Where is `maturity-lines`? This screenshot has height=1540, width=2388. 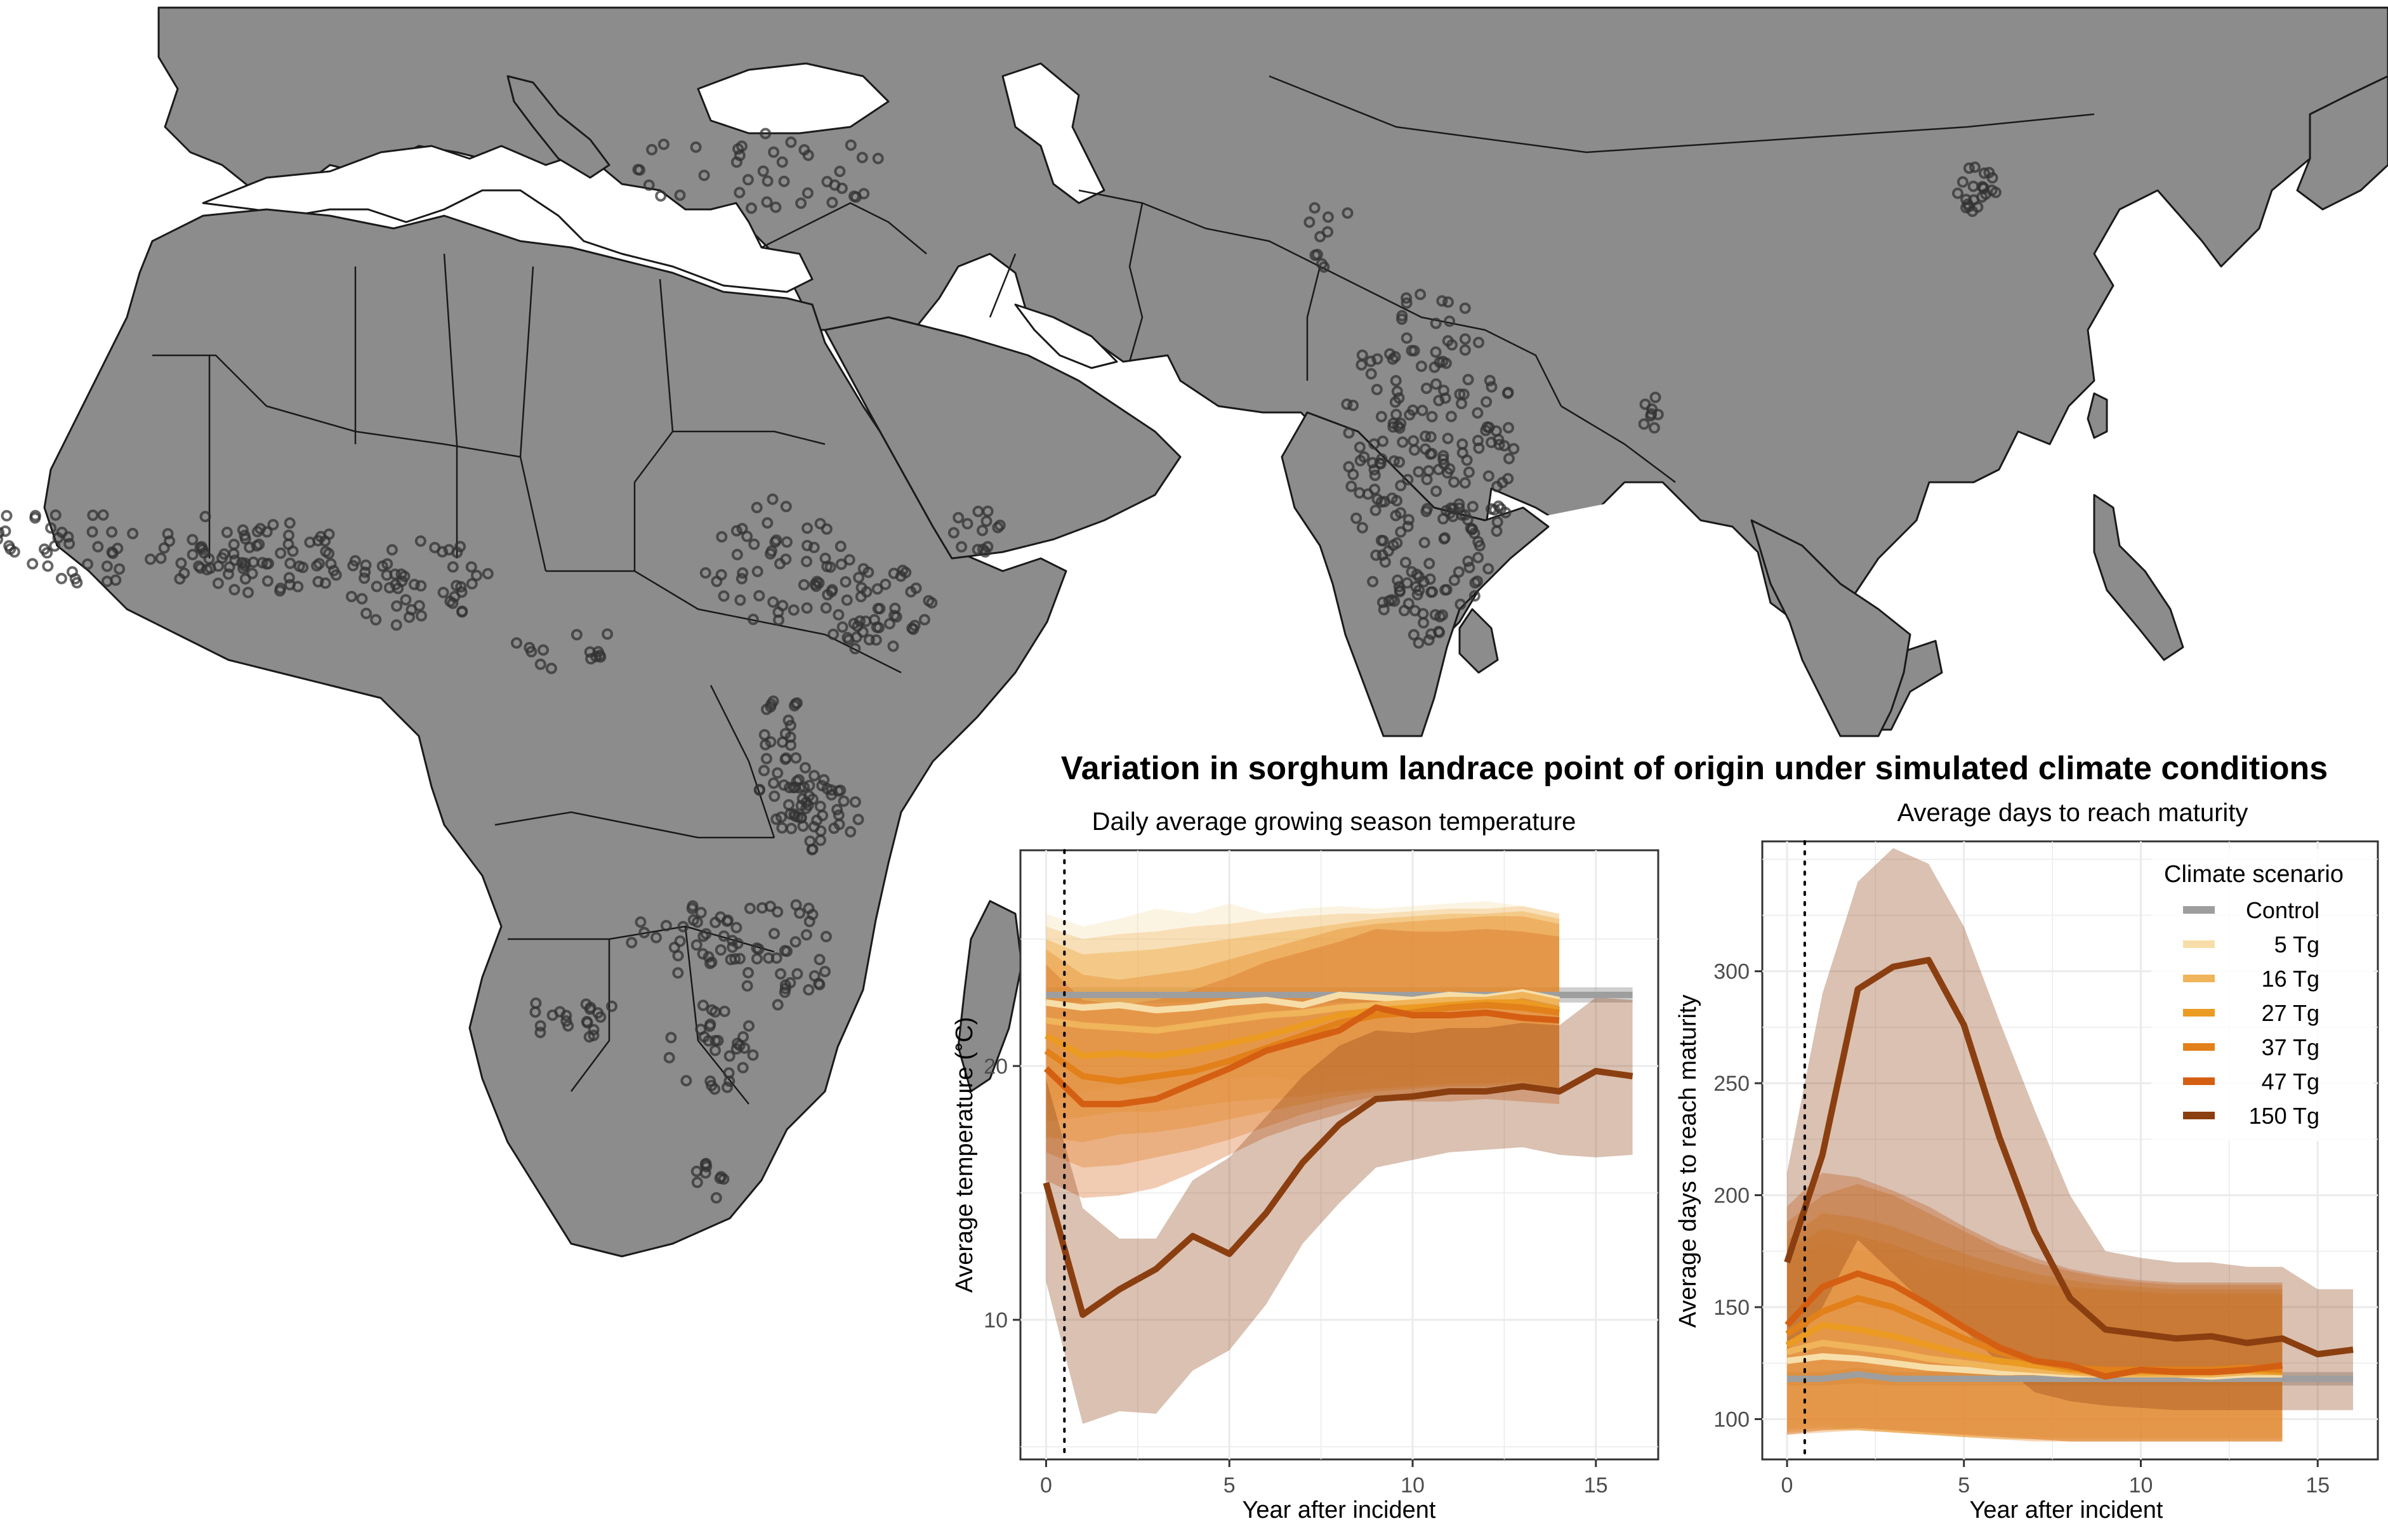 maturity-lines is located at coordinates (2069, 1169).